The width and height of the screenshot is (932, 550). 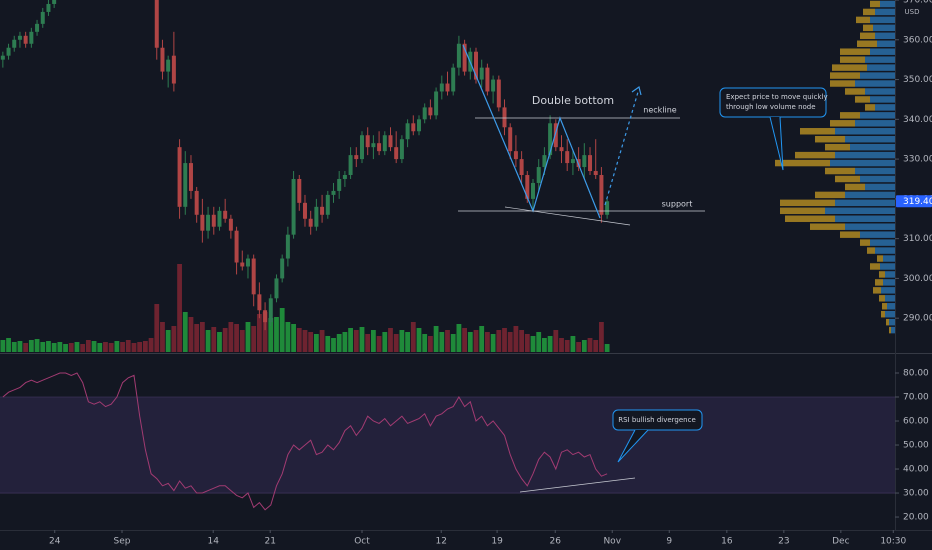 I want to click on y-tick-label: 40.00, so click(x=916, y=470).